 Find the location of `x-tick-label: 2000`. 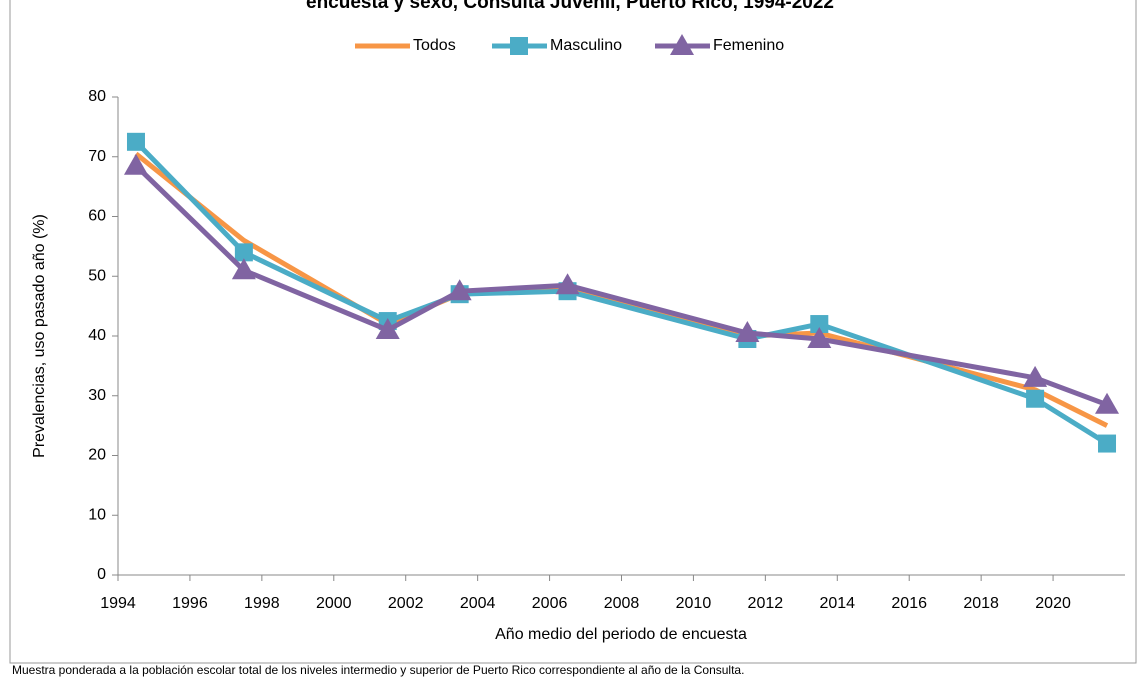

x-tick-label: 2000 is located at coordinates (334, 603).